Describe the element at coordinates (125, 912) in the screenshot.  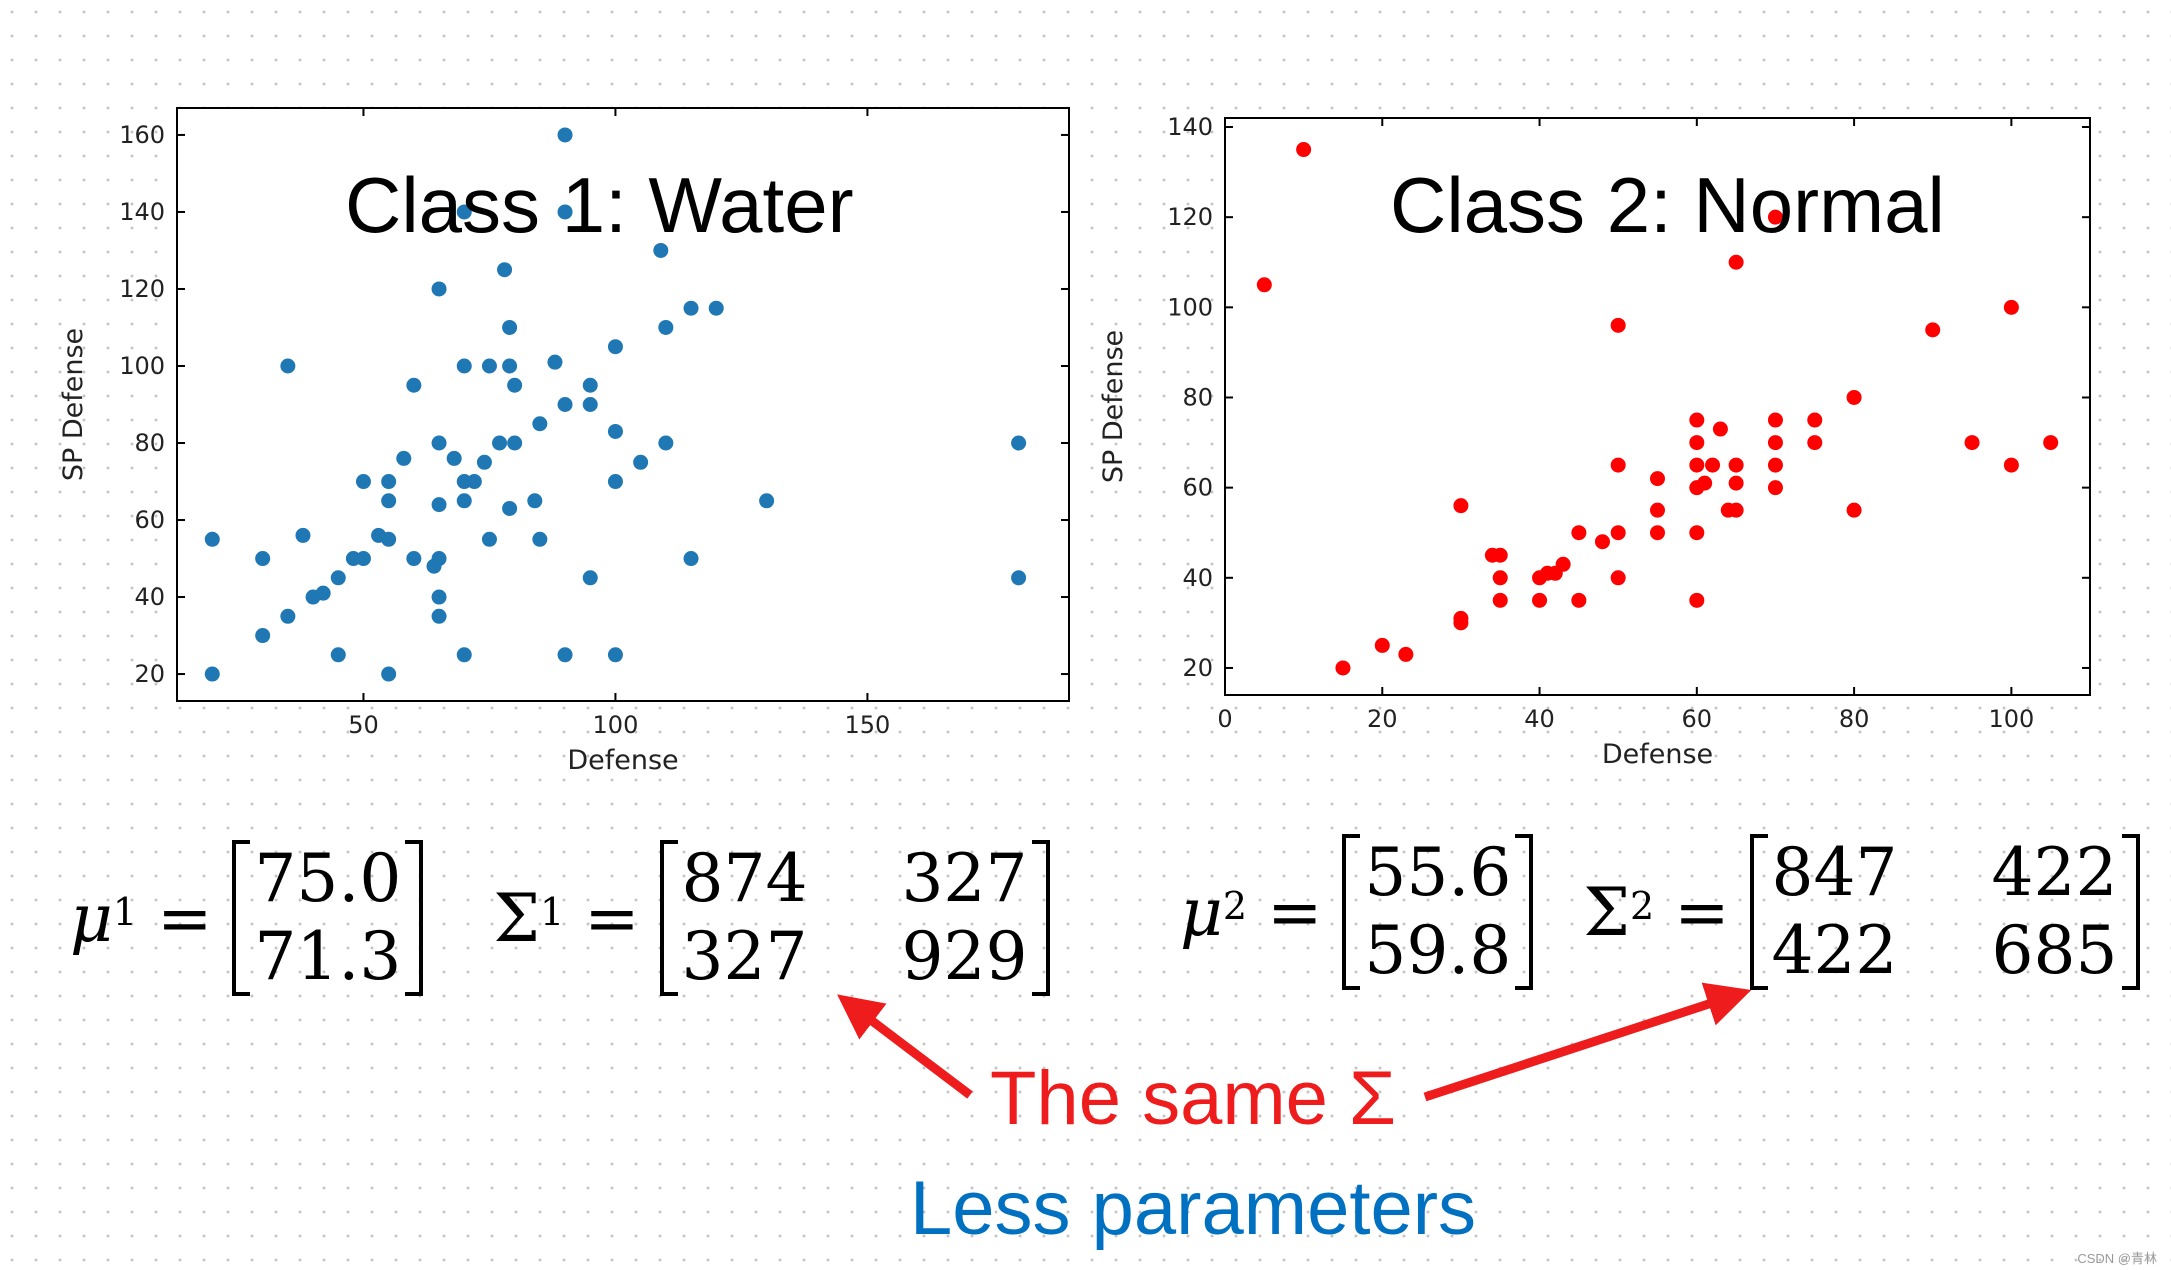
I see `mu1-sup: 1` at that location.